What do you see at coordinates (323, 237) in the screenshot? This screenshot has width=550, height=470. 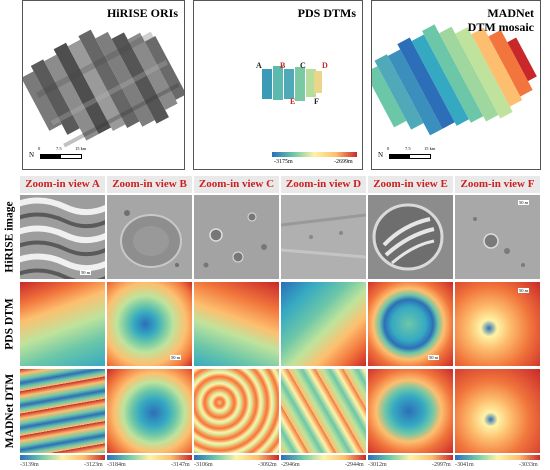 I see `hirise-cell-d` at bounding box center [323, 237].